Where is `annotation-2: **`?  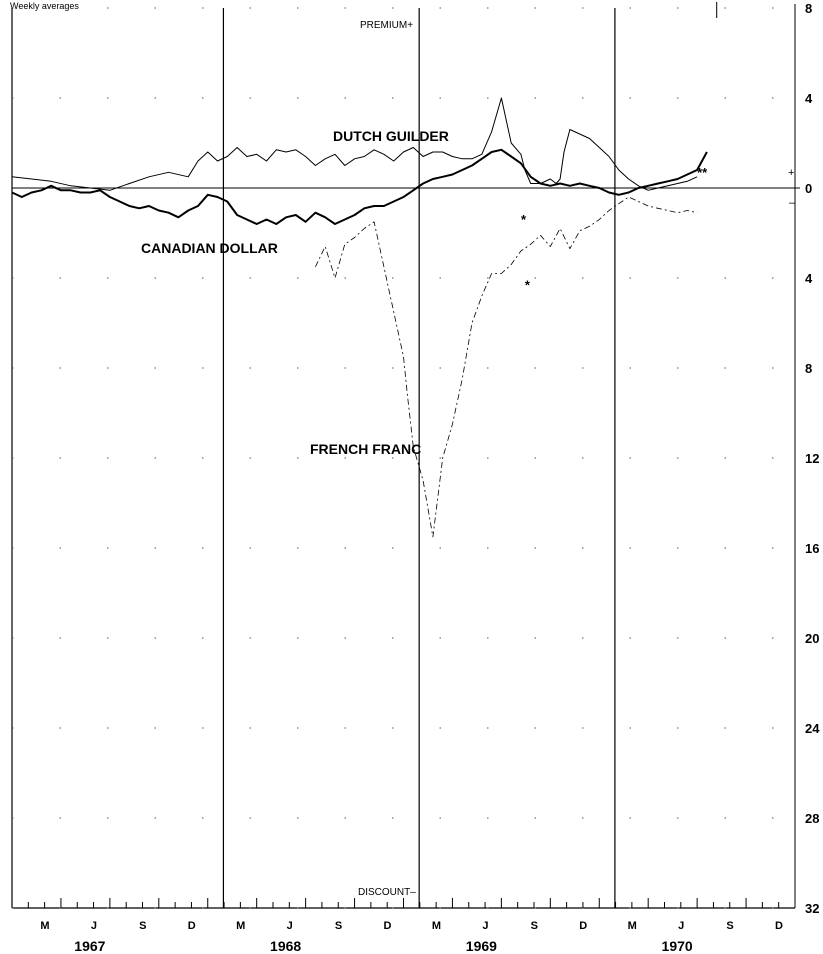
annotation-2: ** is located at coordinates (702, 172).